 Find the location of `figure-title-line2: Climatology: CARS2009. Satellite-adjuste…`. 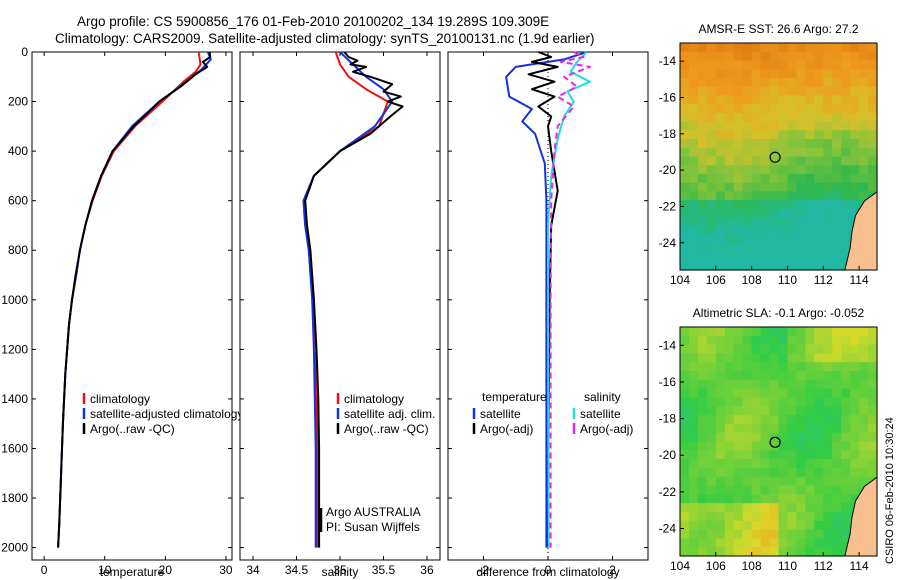

figure-title-line2: Climatology: CARS2009. Satellite-adjuste… is located at coordinates (325, 38).